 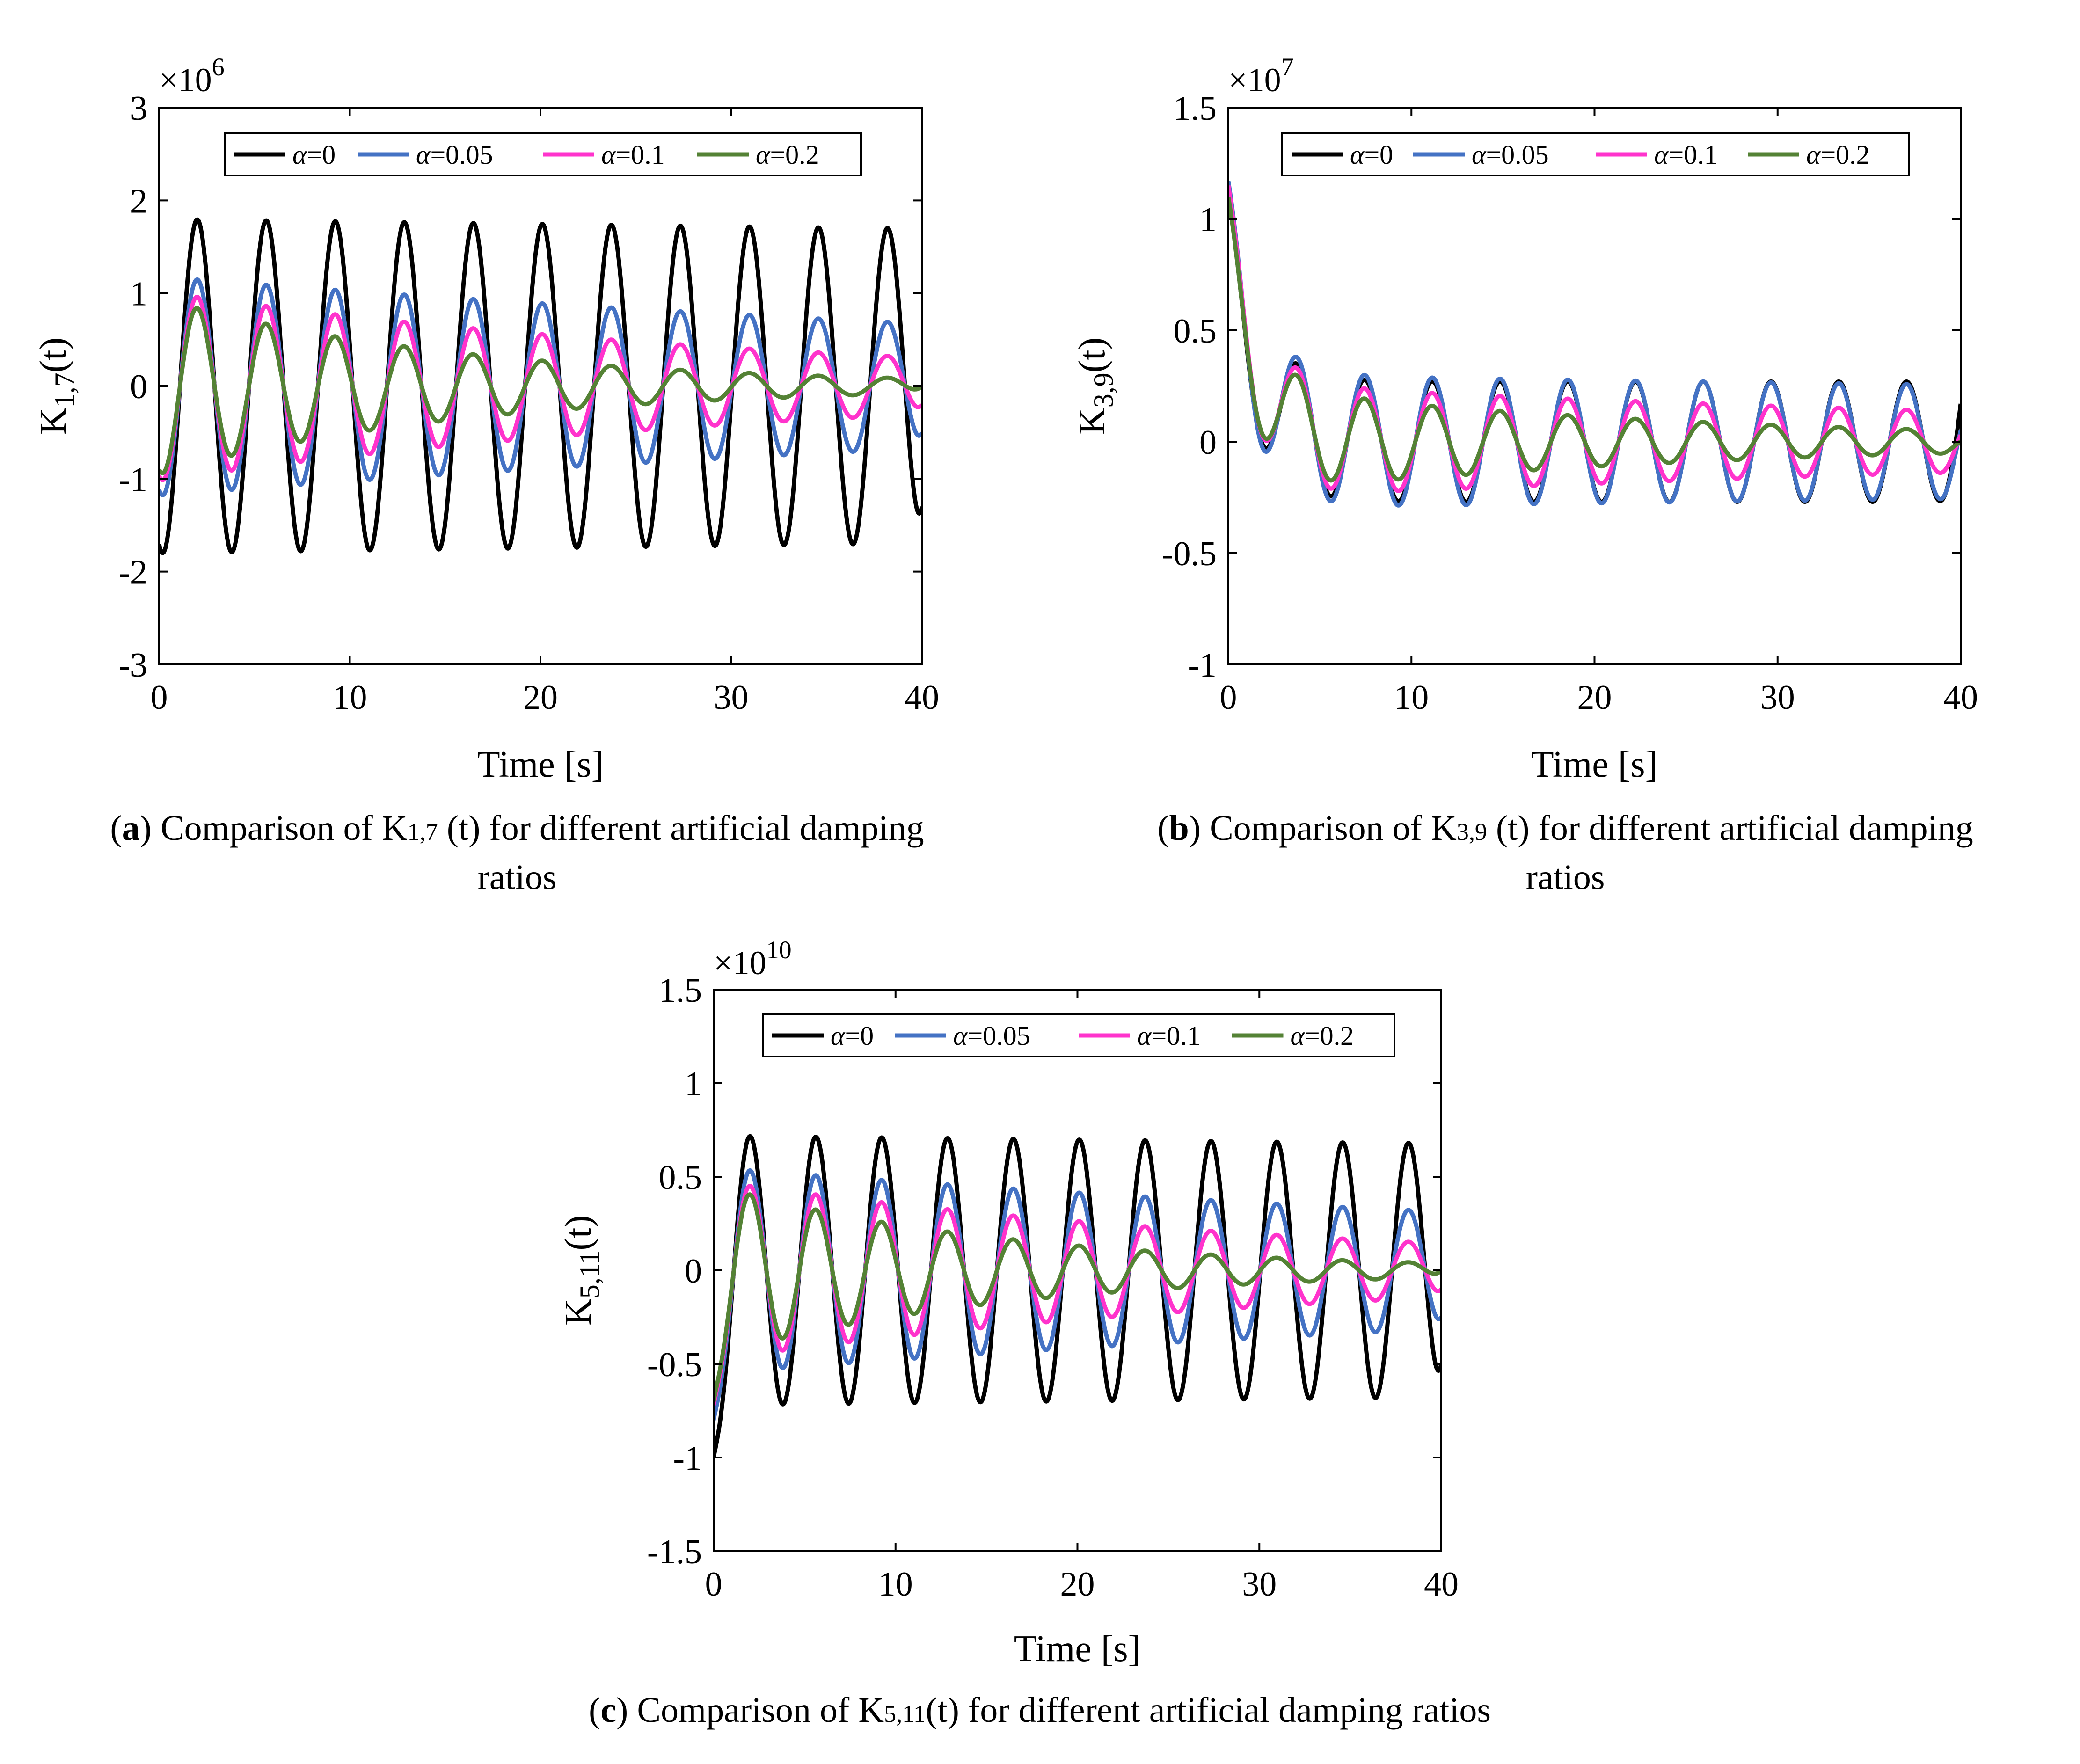 What do you see at coordinates (1594, 764) in the screenshot?
I see `x-axis-title-b: Time [s]` at bounding box center [1594, 764].